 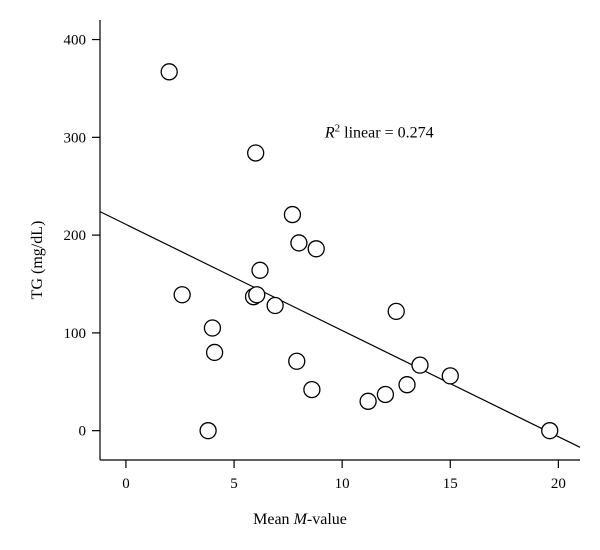 I want to click on y-tick-label: 400, so click(x=75, y=41).